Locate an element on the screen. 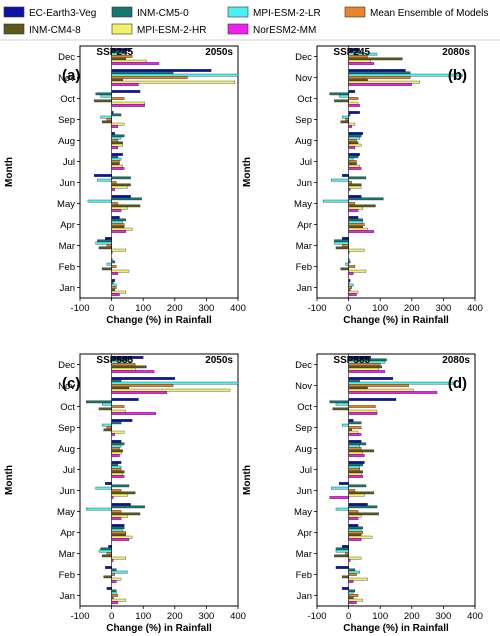 This screenshot has height=636, width=500. bar-mpi-esm-2-hr-jul is located at coordinates (354, 166).